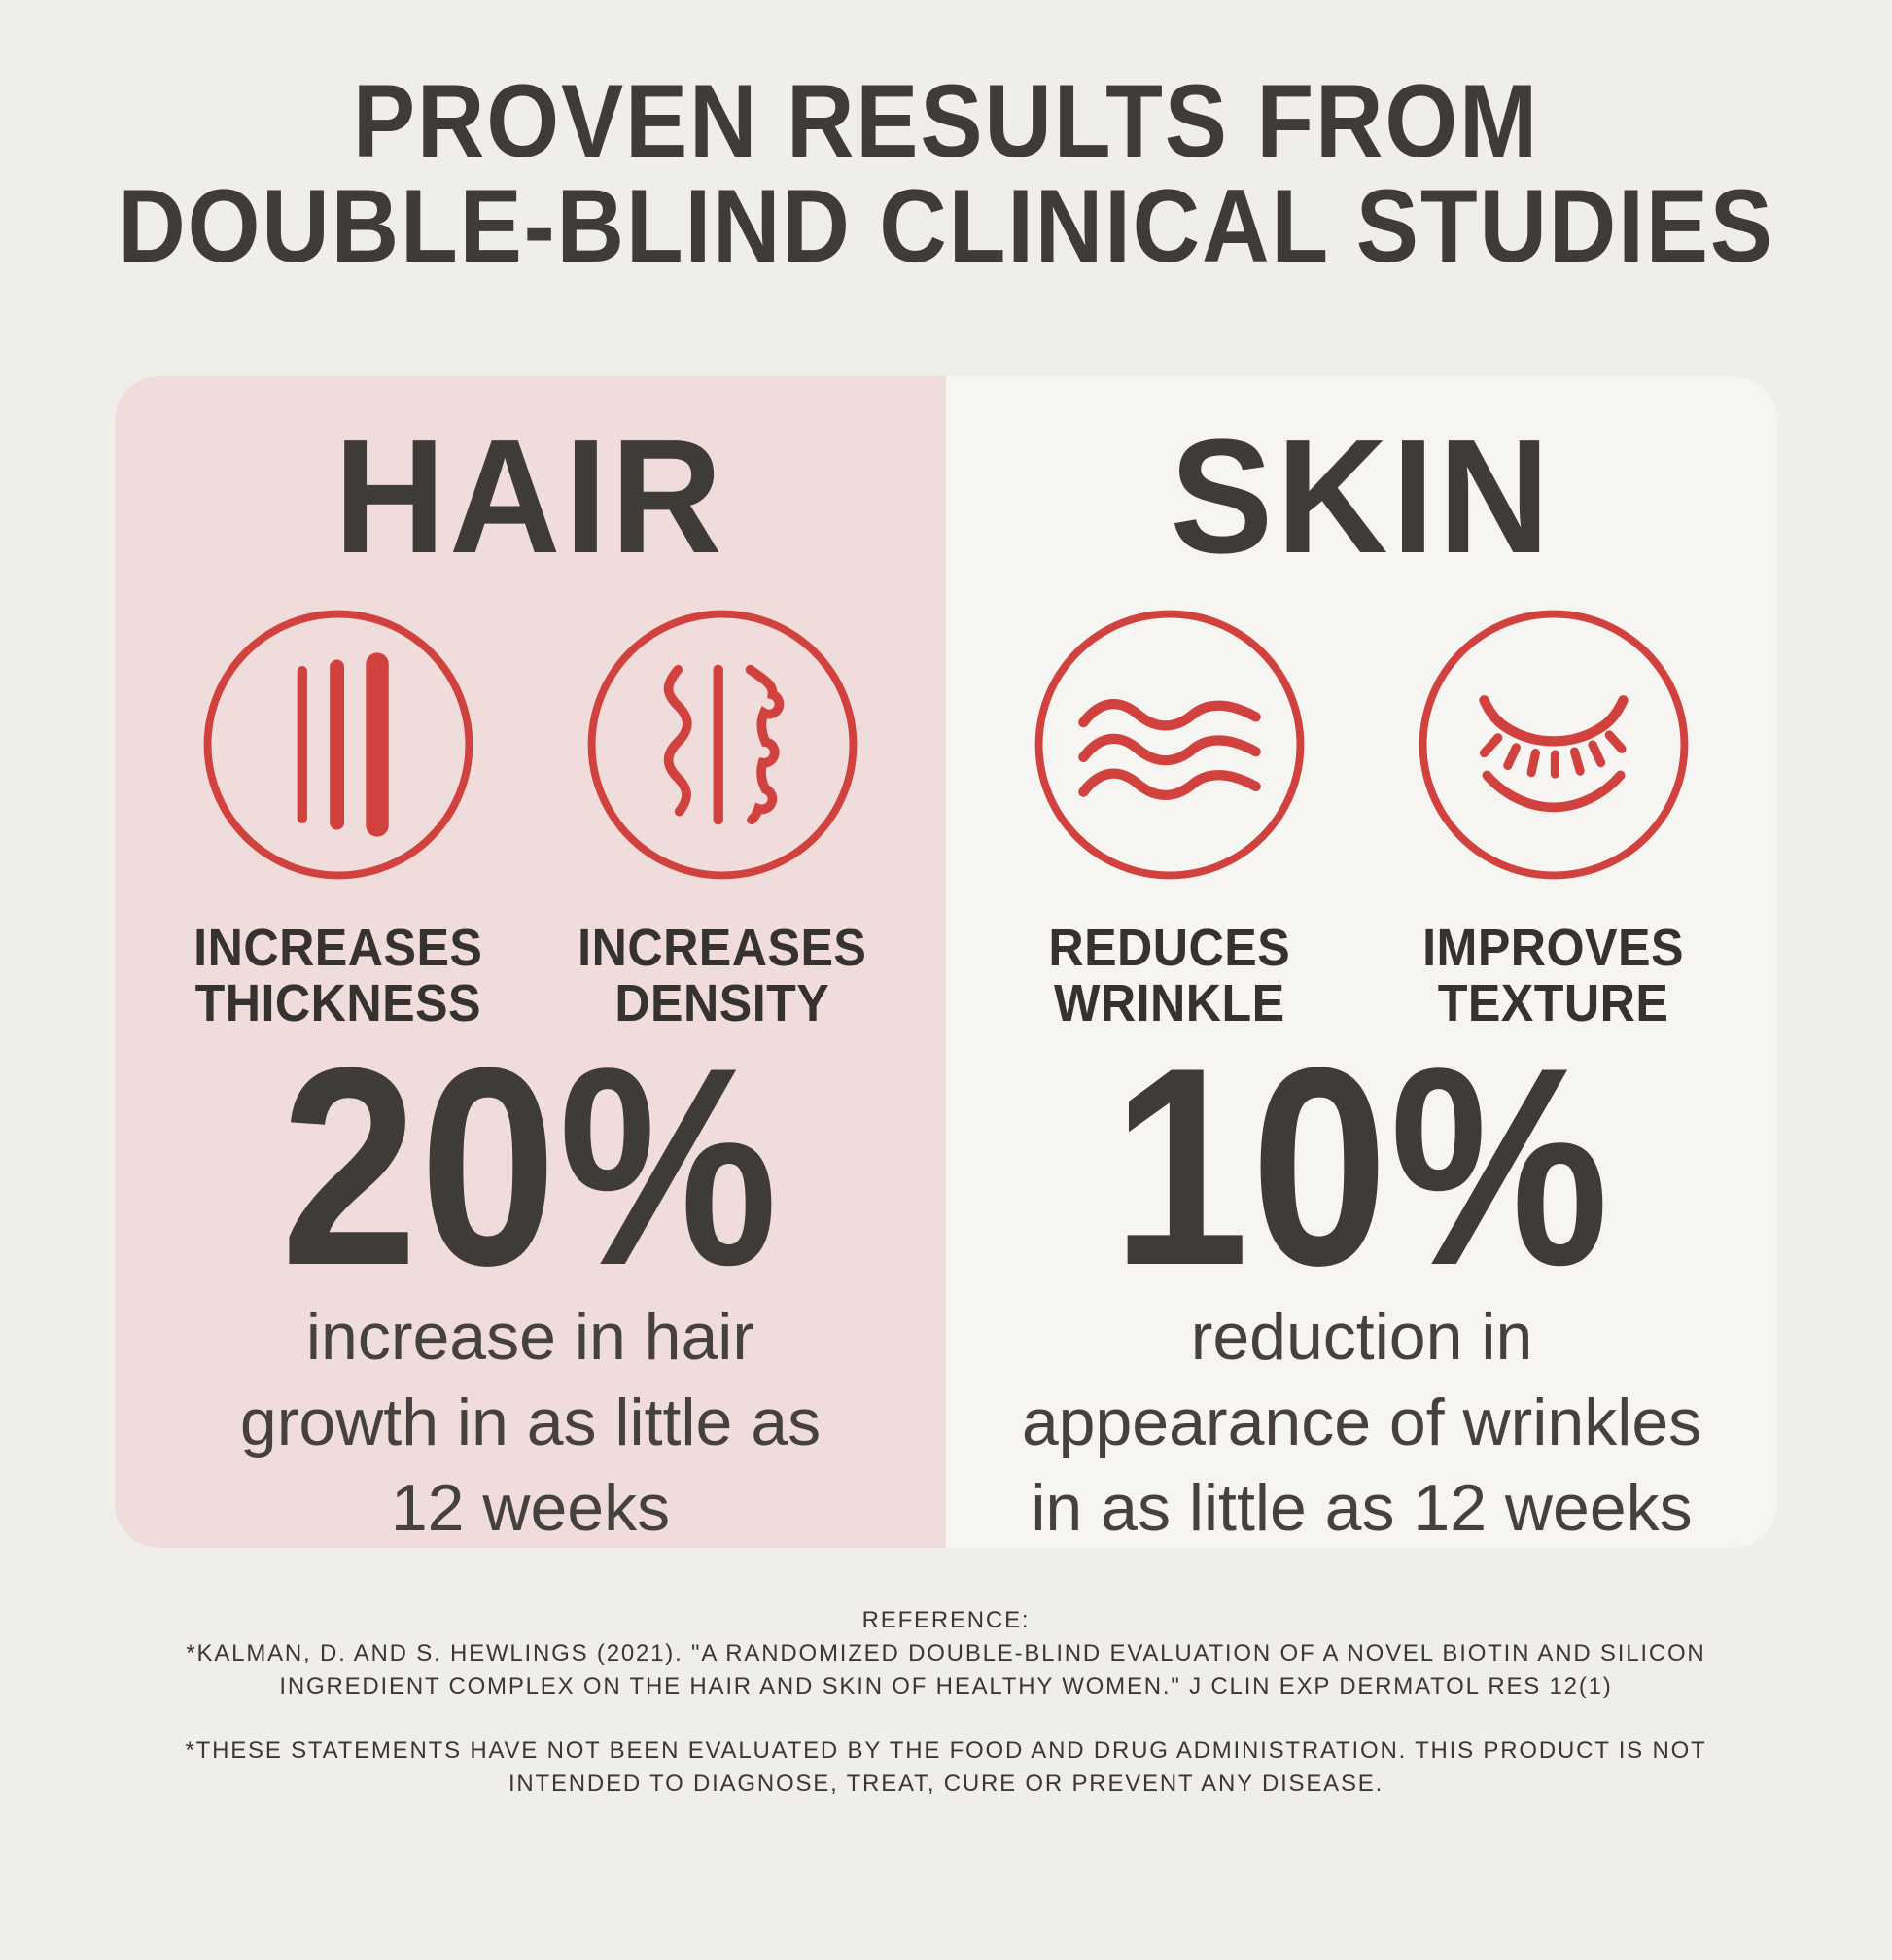 This screenshot has height=1960, width=1892. Describe the element at coordinates (1361, 1166) in the screenshot. I see `skin-stat-value: 10%` at that location.